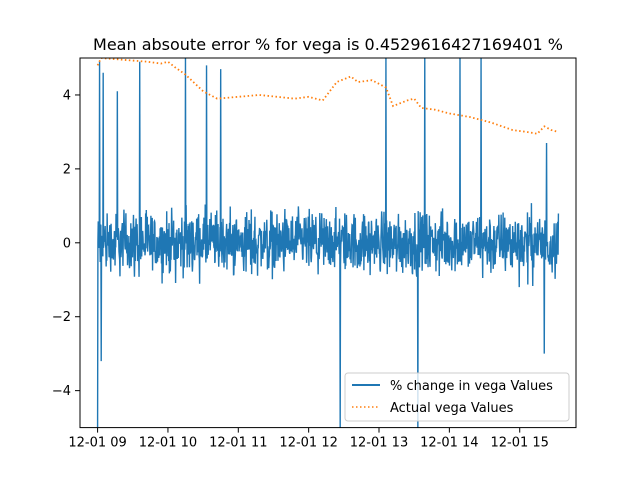 The image size is (640, 480). Describe the element at coordinates (471, 386) in the screenshot. I see `legend-label-change: % change in vega Values` at that location.